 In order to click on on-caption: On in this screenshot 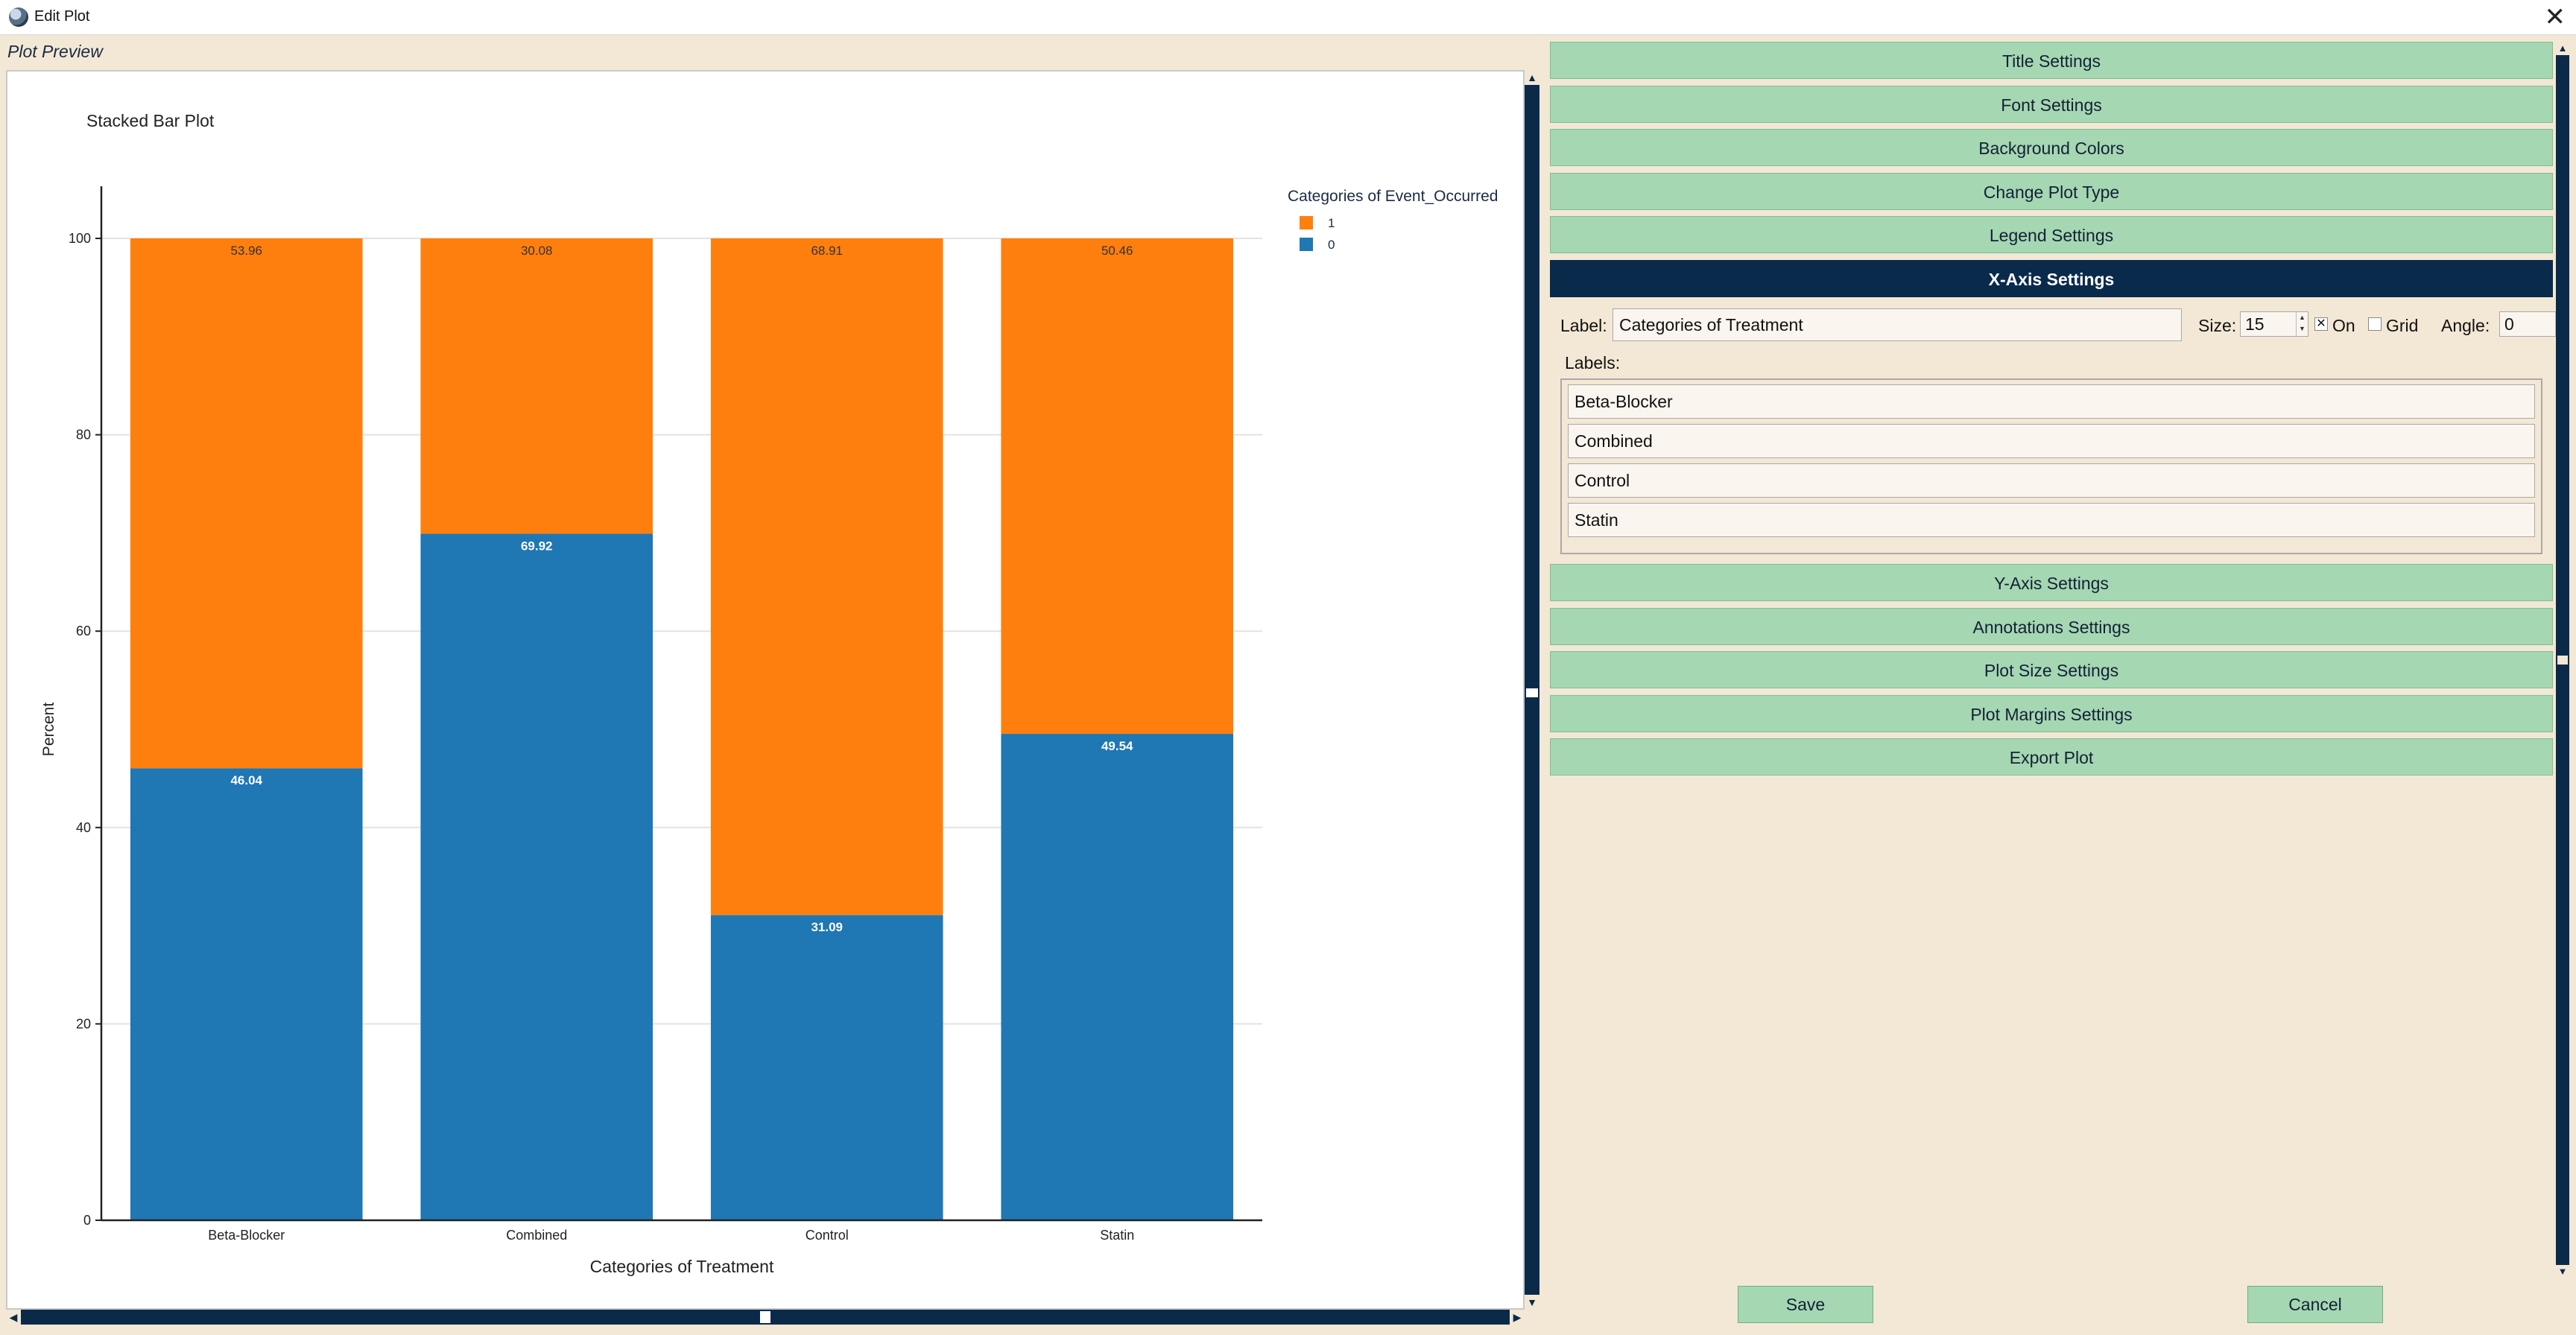, I will do `click(2343, 325)`.